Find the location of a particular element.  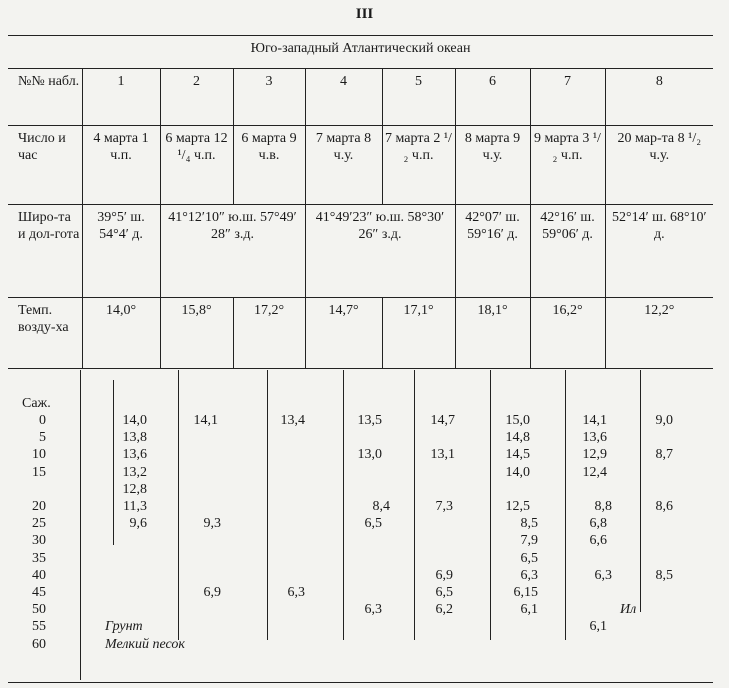

temperature-value: 9,6 is located at coordinates (138, 524).